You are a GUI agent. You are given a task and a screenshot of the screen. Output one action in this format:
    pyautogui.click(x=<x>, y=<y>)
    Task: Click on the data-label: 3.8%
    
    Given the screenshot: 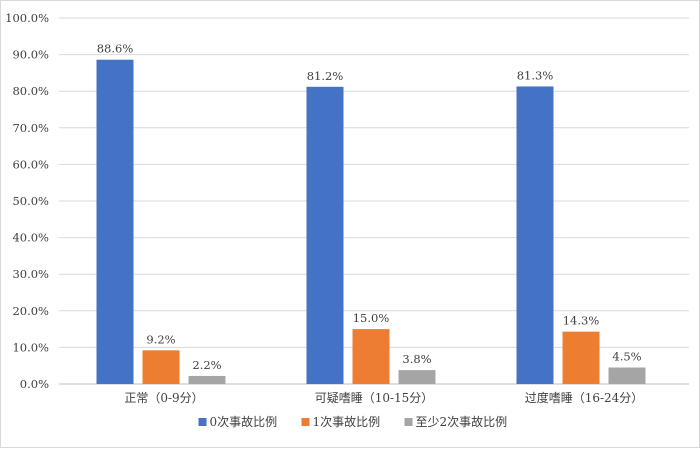 What is the action you would take?
    pyautogui.click(x=416, y=359)
    